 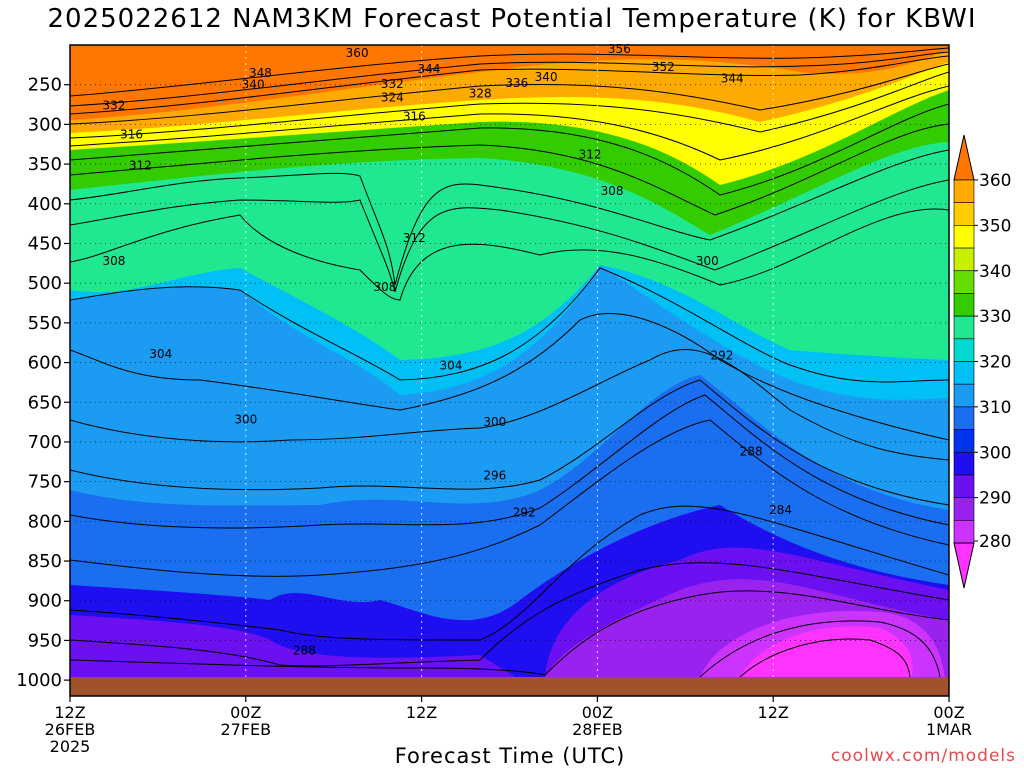 What do you see at coordinates (245, 729) in the screenshot?
I see `x-tick-label: 27FEB` at bounding box center [245, 729].